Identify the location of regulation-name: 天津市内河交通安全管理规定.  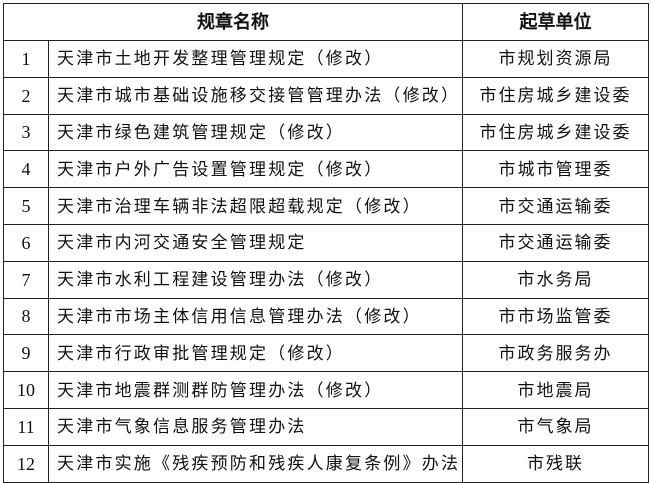
(255, 242).